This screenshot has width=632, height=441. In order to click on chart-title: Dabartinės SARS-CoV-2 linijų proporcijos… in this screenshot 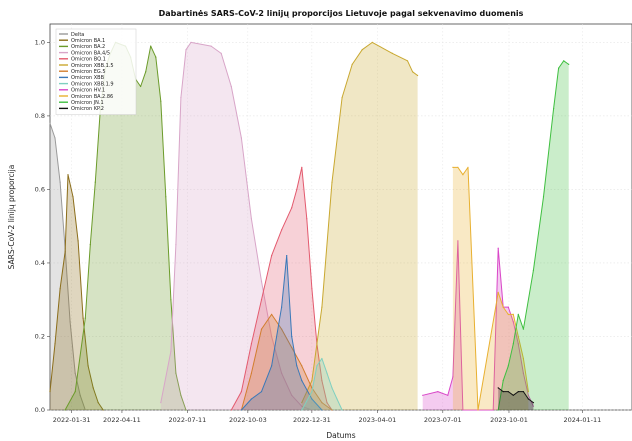, I will do `click(341, 13)`.